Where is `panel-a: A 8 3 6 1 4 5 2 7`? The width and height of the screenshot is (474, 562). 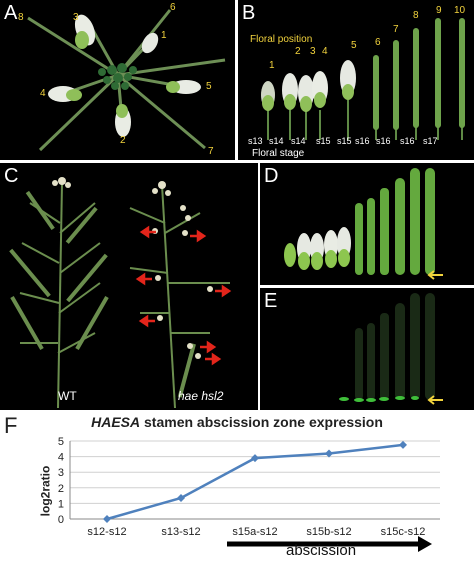
panel-a: A 8 3 6 1 4 5 2 7 is located at coordinates (117, 80).